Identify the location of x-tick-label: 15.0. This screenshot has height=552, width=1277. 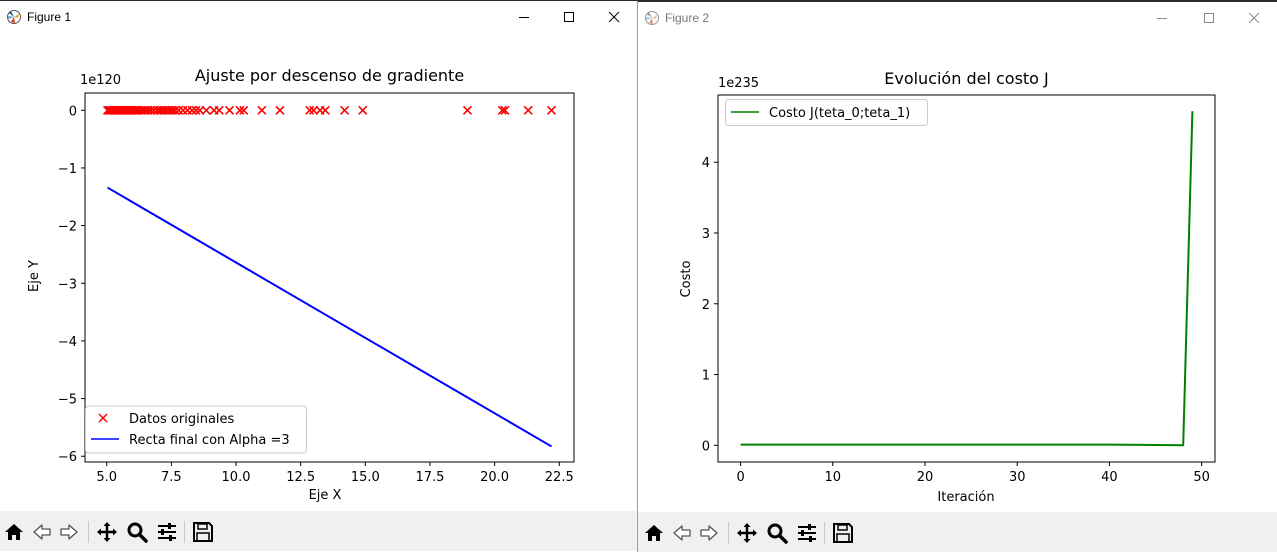
(365, 477).